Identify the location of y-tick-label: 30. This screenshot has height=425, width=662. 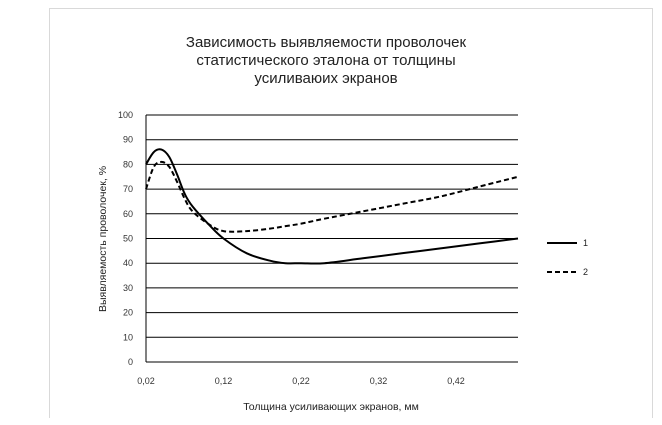
(128, 288).